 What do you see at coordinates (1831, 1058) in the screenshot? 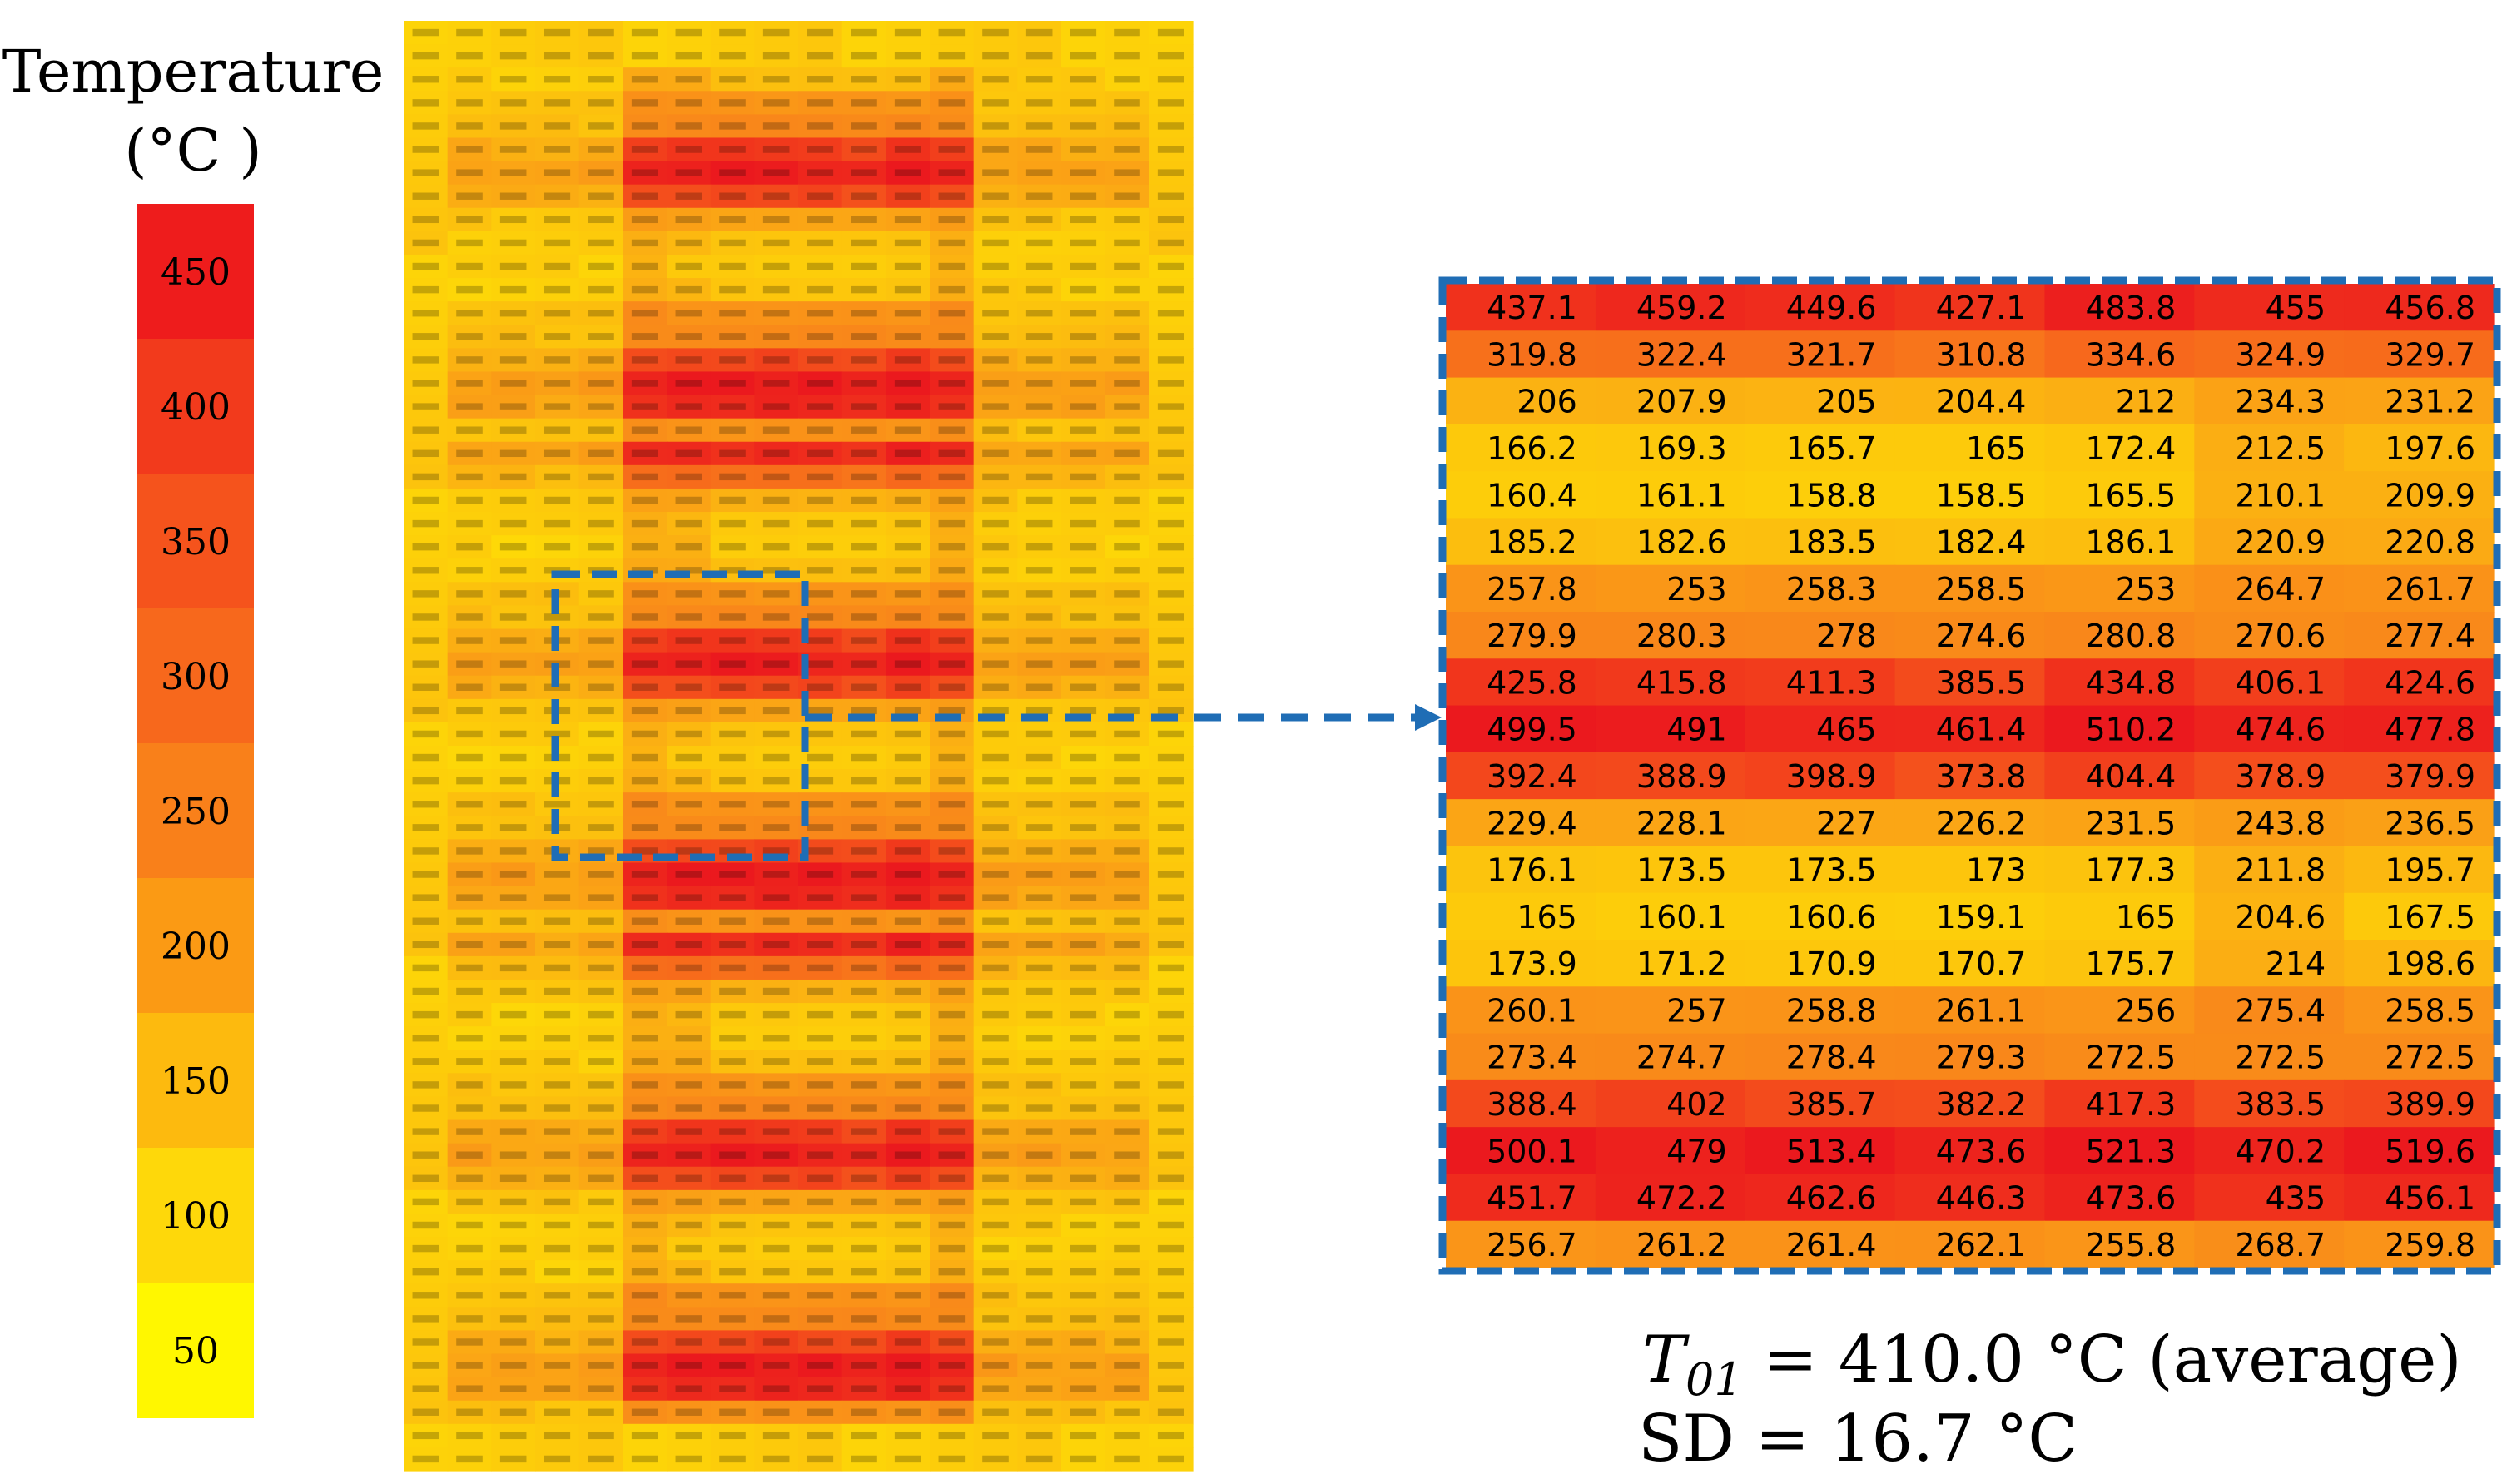
I see `table-cell-value: 278.4` at bounding box center [1831, 1058].